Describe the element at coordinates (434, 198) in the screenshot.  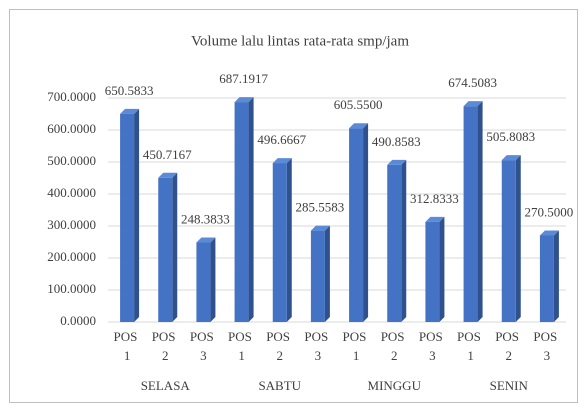
I see `data-label: 312.8333` at that location.